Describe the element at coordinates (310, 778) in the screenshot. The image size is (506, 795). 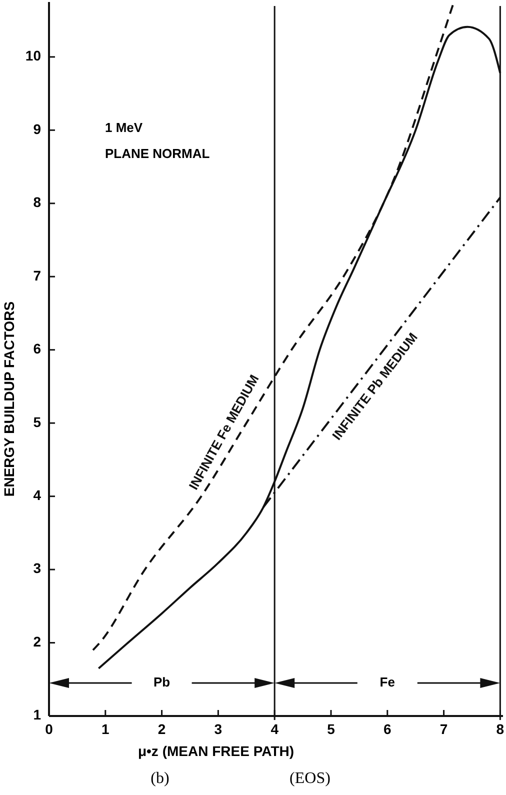
I see `text: (EOS)` at that location.